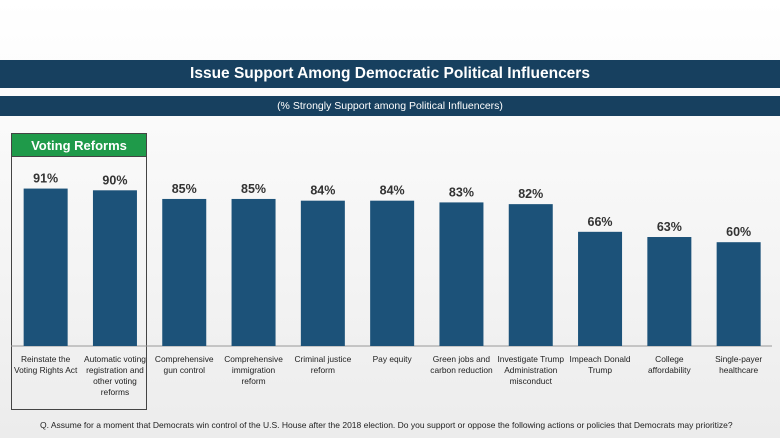  I want to click on category-label-3: Comprehensive immigration reform, so click(253, 370).